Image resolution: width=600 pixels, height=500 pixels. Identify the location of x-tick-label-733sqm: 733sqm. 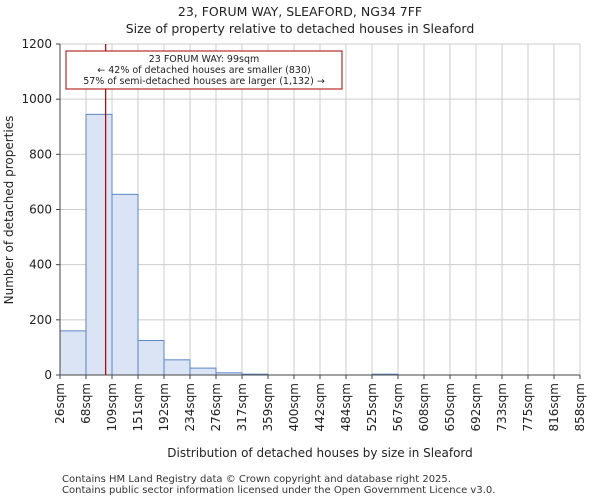
(502, 407).